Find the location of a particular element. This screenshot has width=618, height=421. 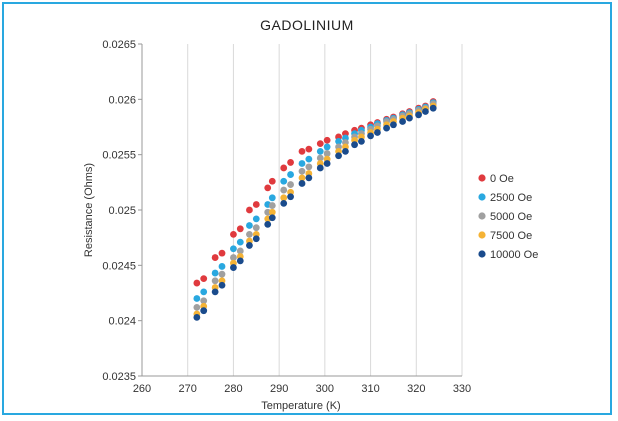

x-tick-label: 300 is located at coordinates (325, 389).